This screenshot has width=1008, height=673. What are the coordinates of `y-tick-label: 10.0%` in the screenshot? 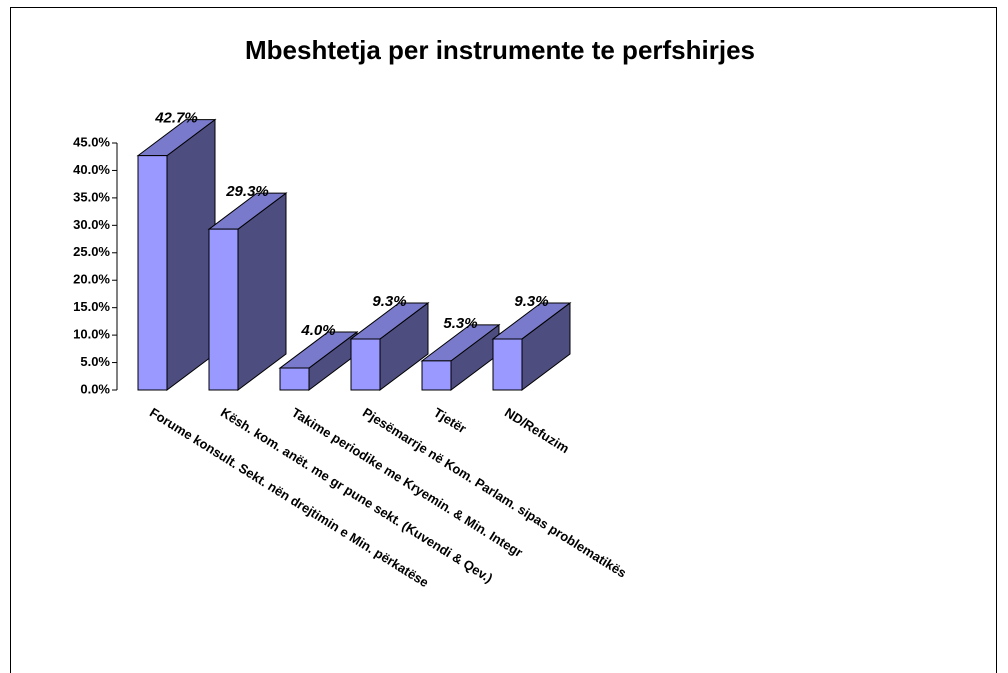 It's located at (91, 334).